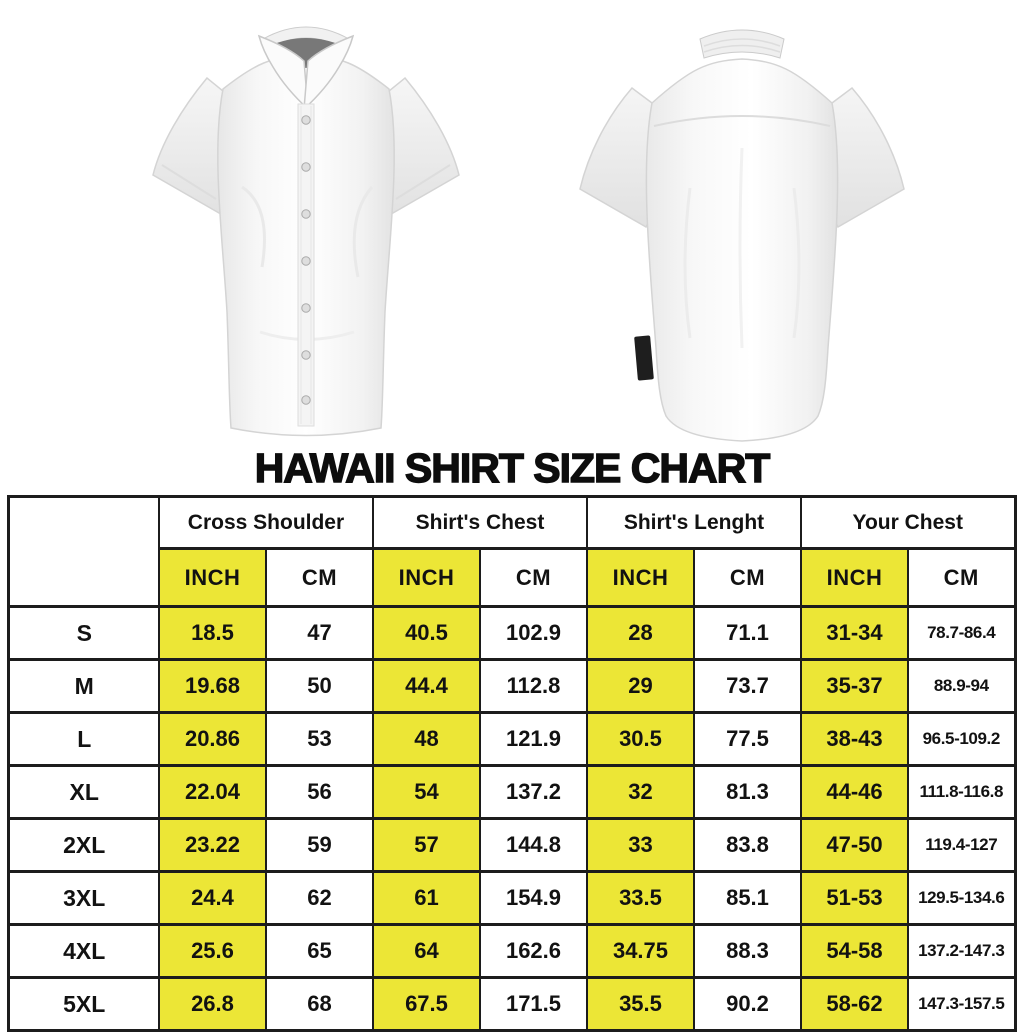  Describe the element at coordinates (212, 1004) in the screenshot. I see `value-cell: 26.8` at that location.